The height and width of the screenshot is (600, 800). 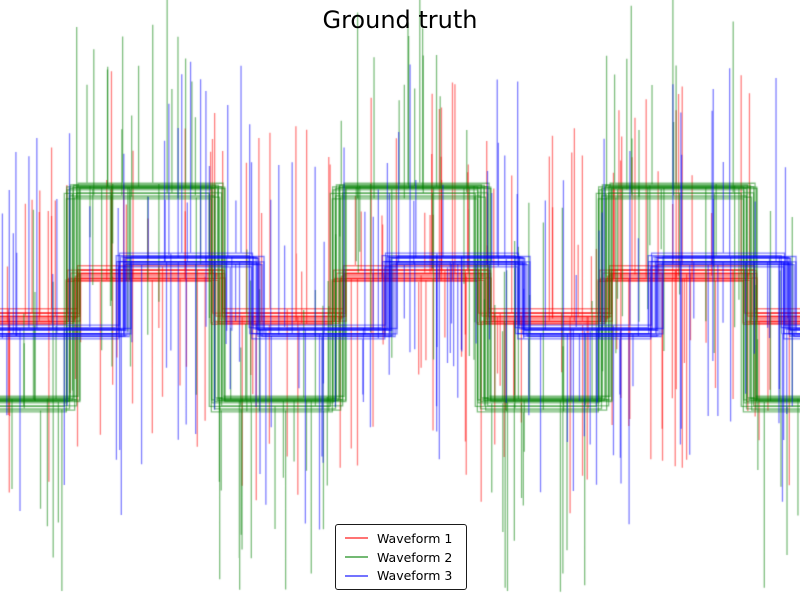 I want to click on legend-label-waveform-3: Waveform 3, so click(x=415, y=576).